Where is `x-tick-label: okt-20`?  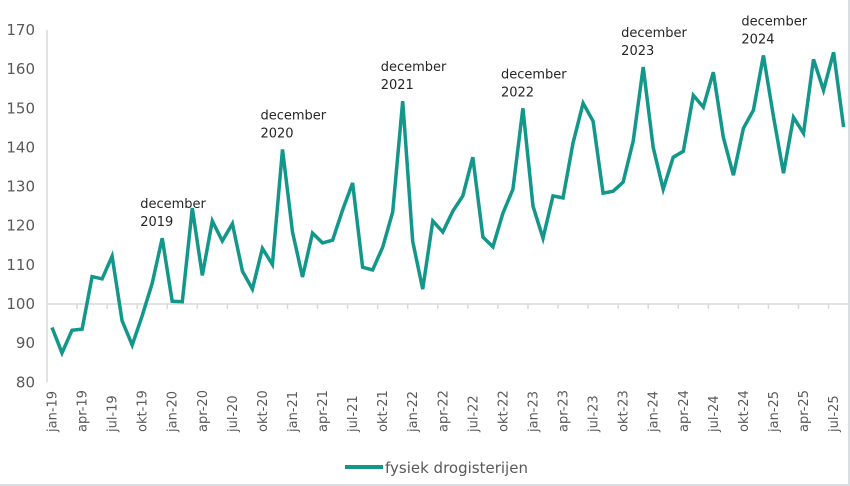
x-tick-label: okt-20 is located at coordinates (263, 411).